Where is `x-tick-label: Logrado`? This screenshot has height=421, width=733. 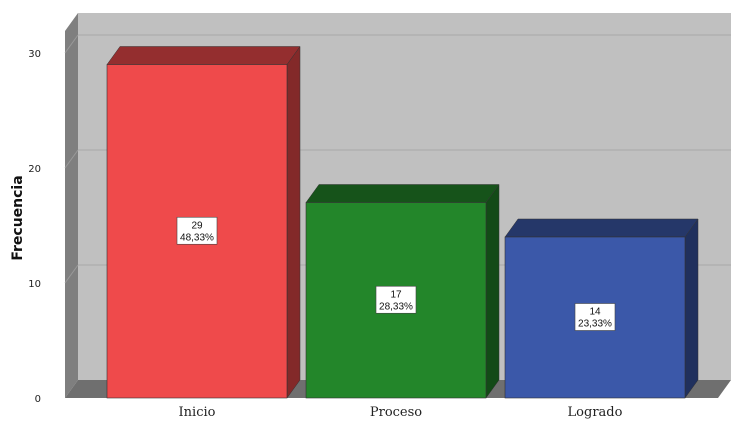
x-tick-label: Logrado is located at coordinates (595, 412).